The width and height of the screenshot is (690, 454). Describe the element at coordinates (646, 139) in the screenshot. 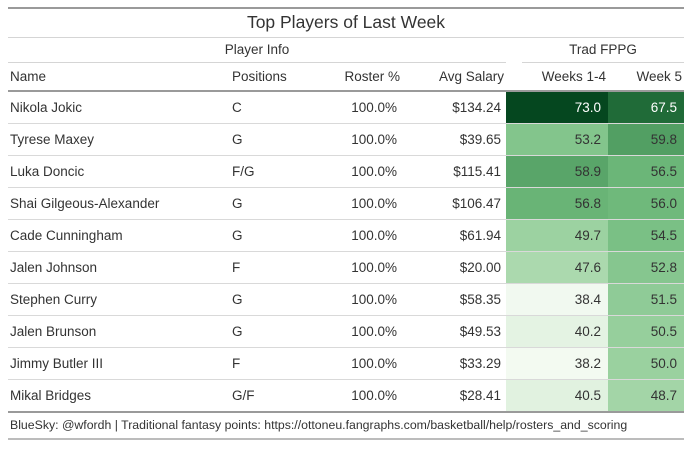

I see `week-5-value-cell: 59.8` at that location.